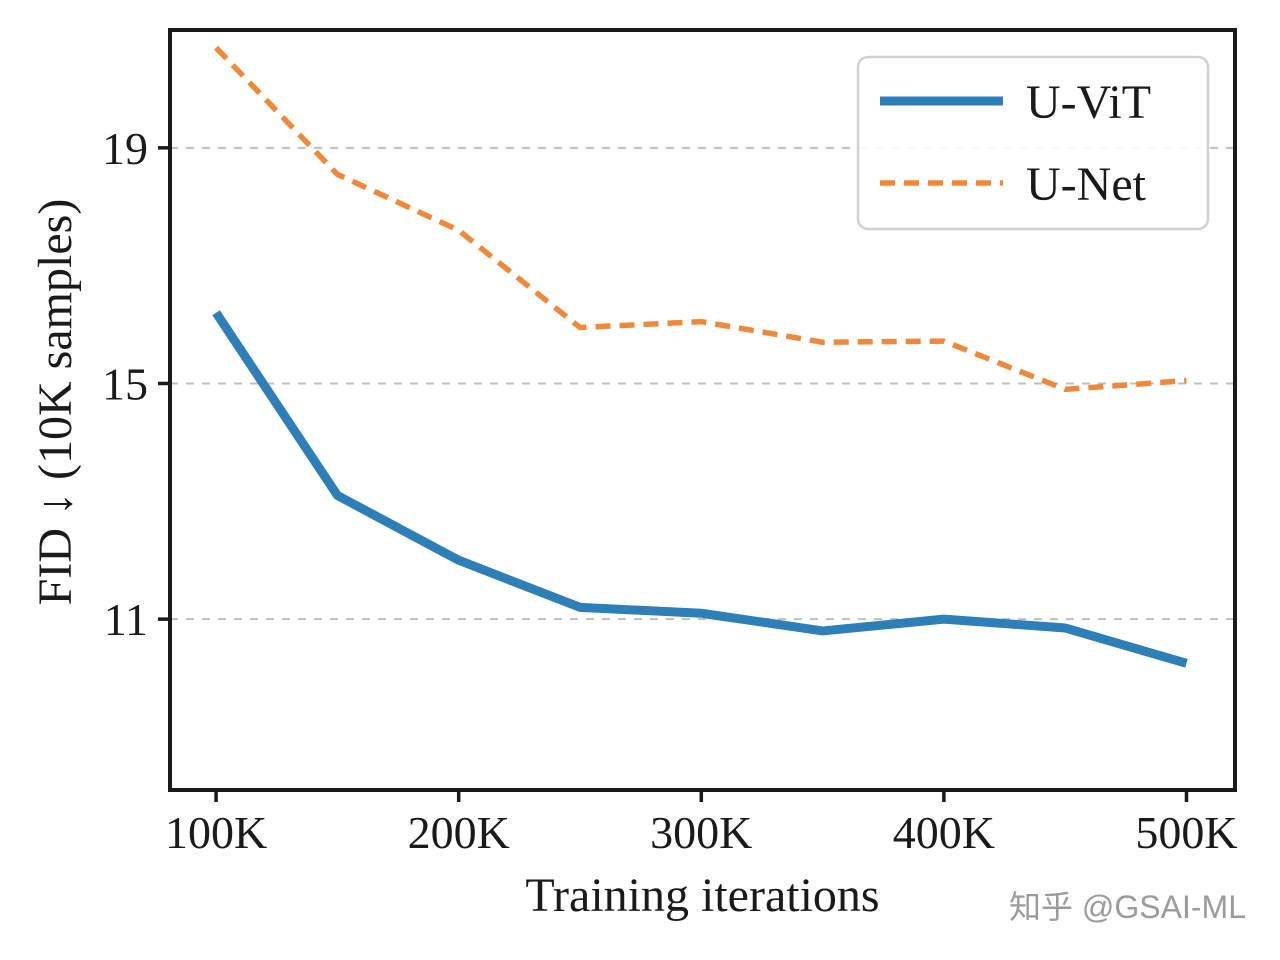  What do you see at coordinates (125, 148) in the screenshot?
I see `y-tick-label: 19` at bounding box center [125, 148].